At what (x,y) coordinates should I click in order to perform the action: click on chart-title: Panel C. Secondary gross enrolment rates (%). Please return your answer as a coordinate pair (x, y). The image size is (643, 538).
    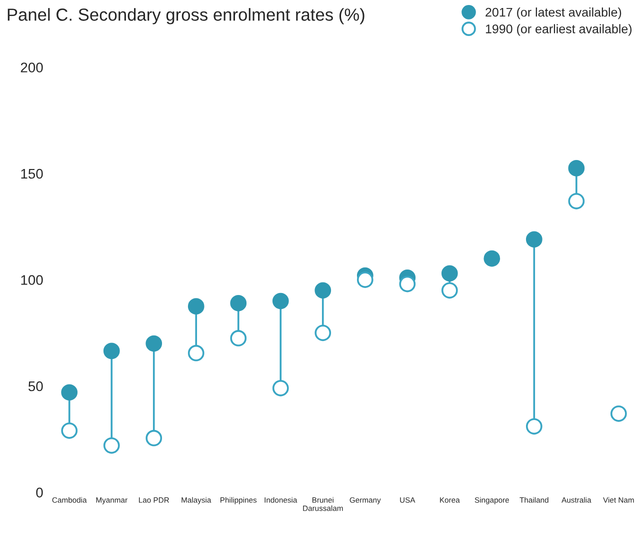
    Looking at the image, I should click on (186, 16).